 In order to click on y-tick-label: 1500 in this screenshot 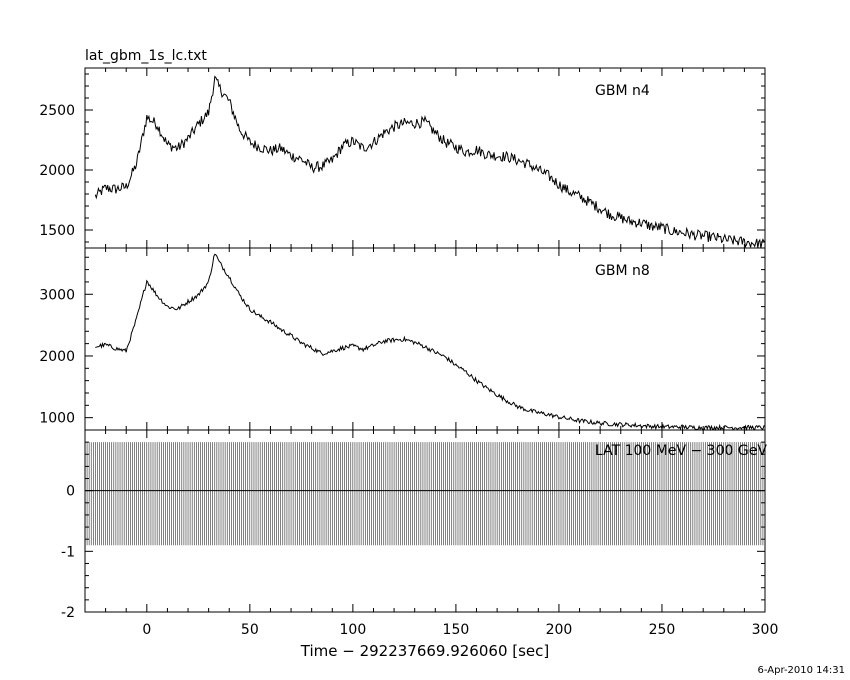, I will do `click(57, 231)`.